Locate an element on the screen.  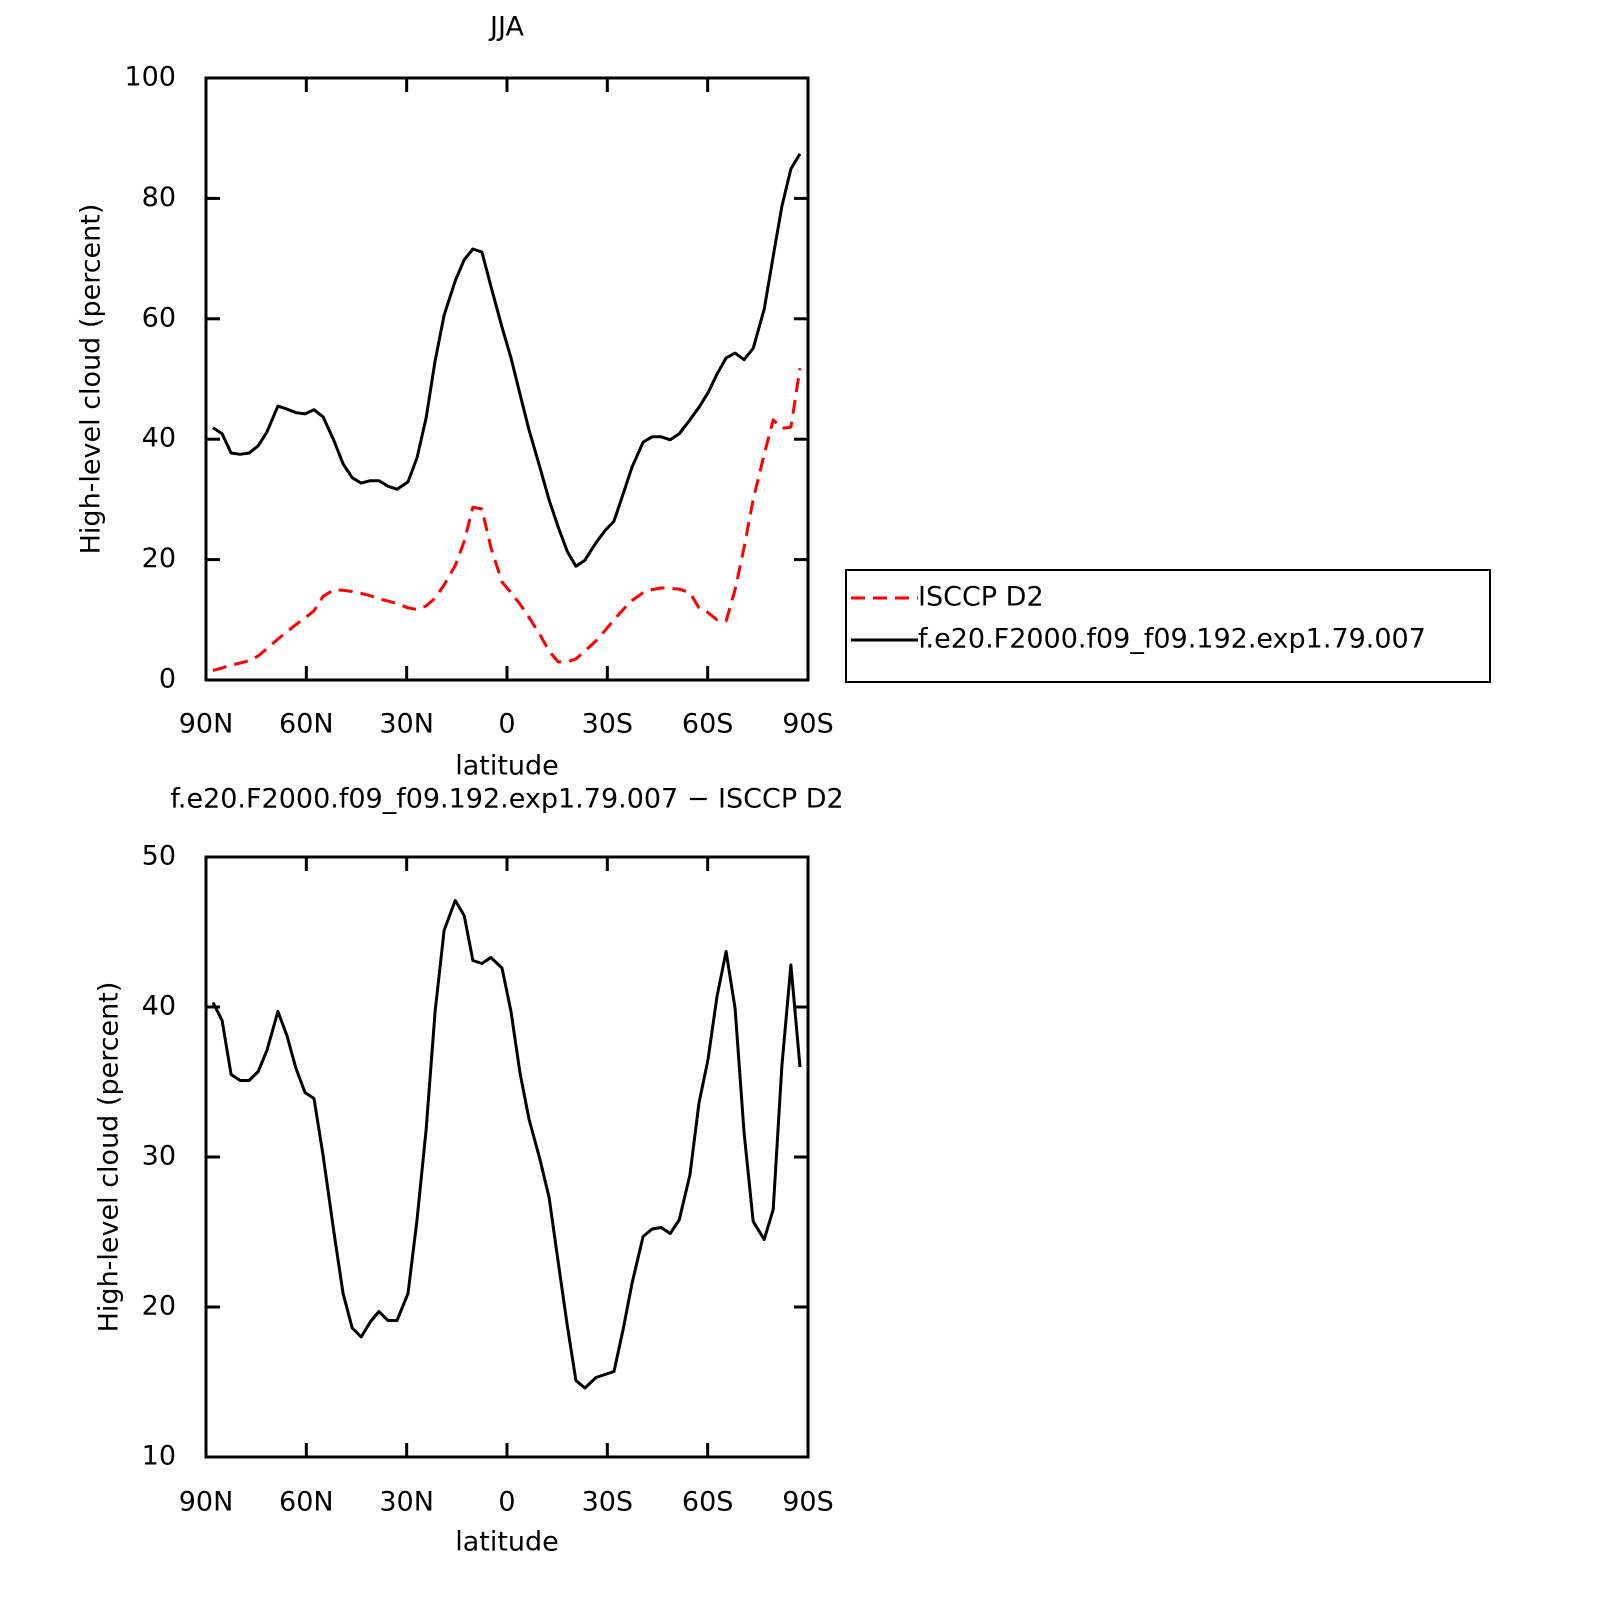
legend-box is located at coordinates (1168, 626).